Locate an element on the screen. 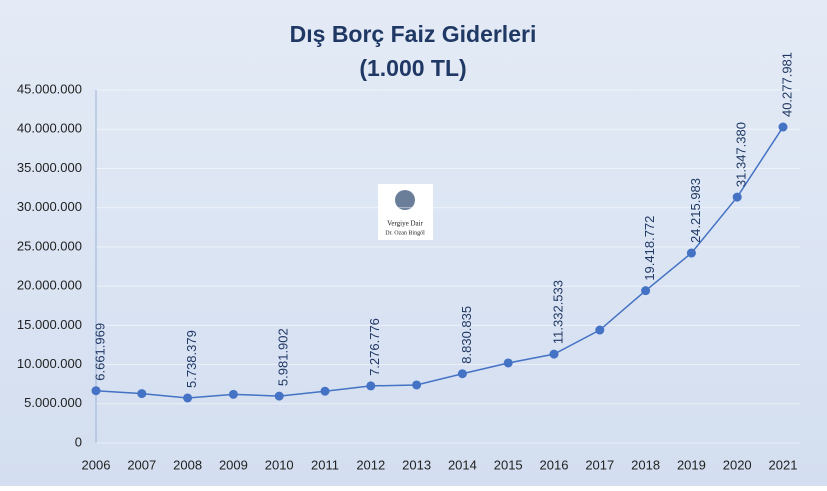 This screenshot has height=491, width=827. chart-title: Dış Borç Faiz Giderleri is located at coordinates (413, 34).